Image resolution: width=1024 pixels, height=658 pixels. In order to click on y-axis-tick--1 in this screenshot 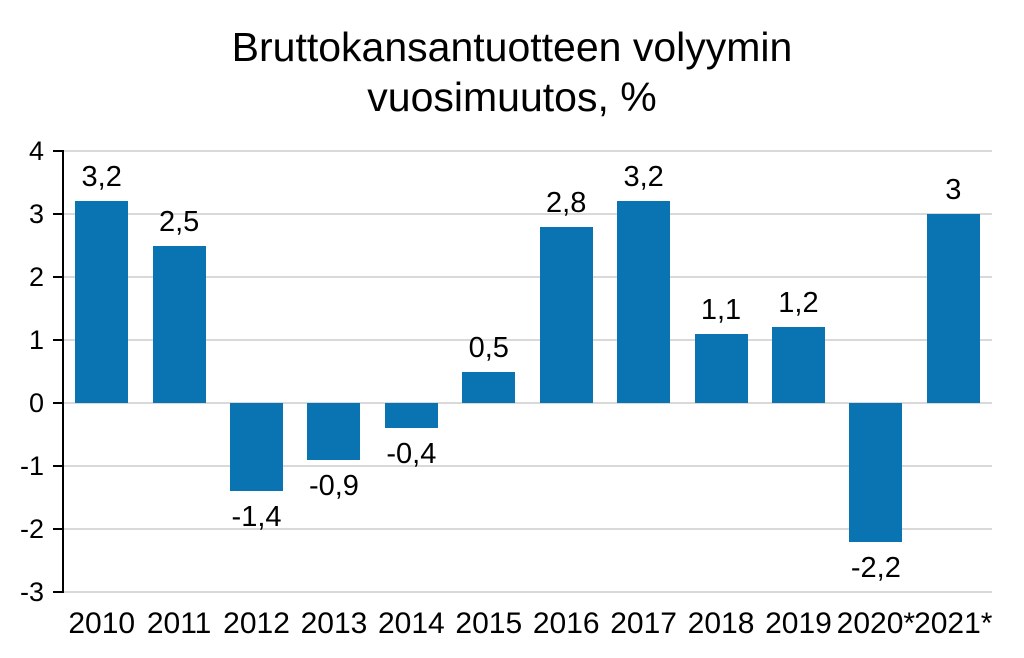, I will do `click(58, 466)`.